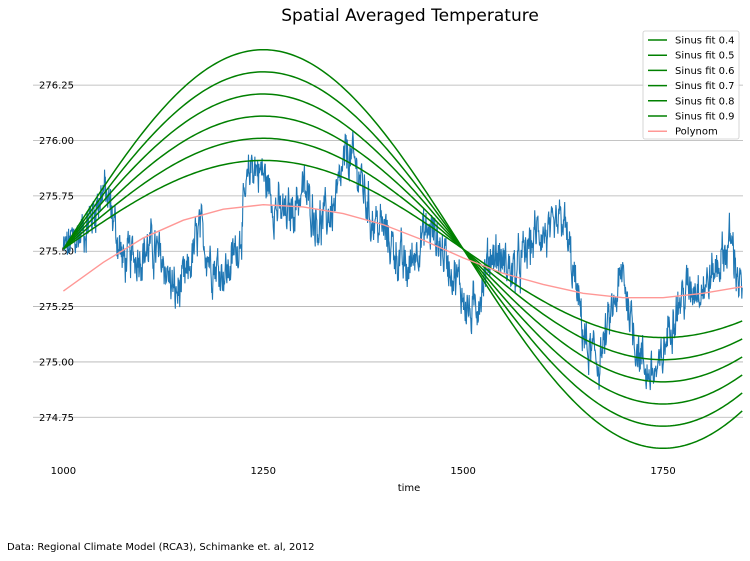  What do you see at coordinates (56, 196) in the screenshot?
I see `y-tick-label: 275.75` at bounding box center [56, 196].